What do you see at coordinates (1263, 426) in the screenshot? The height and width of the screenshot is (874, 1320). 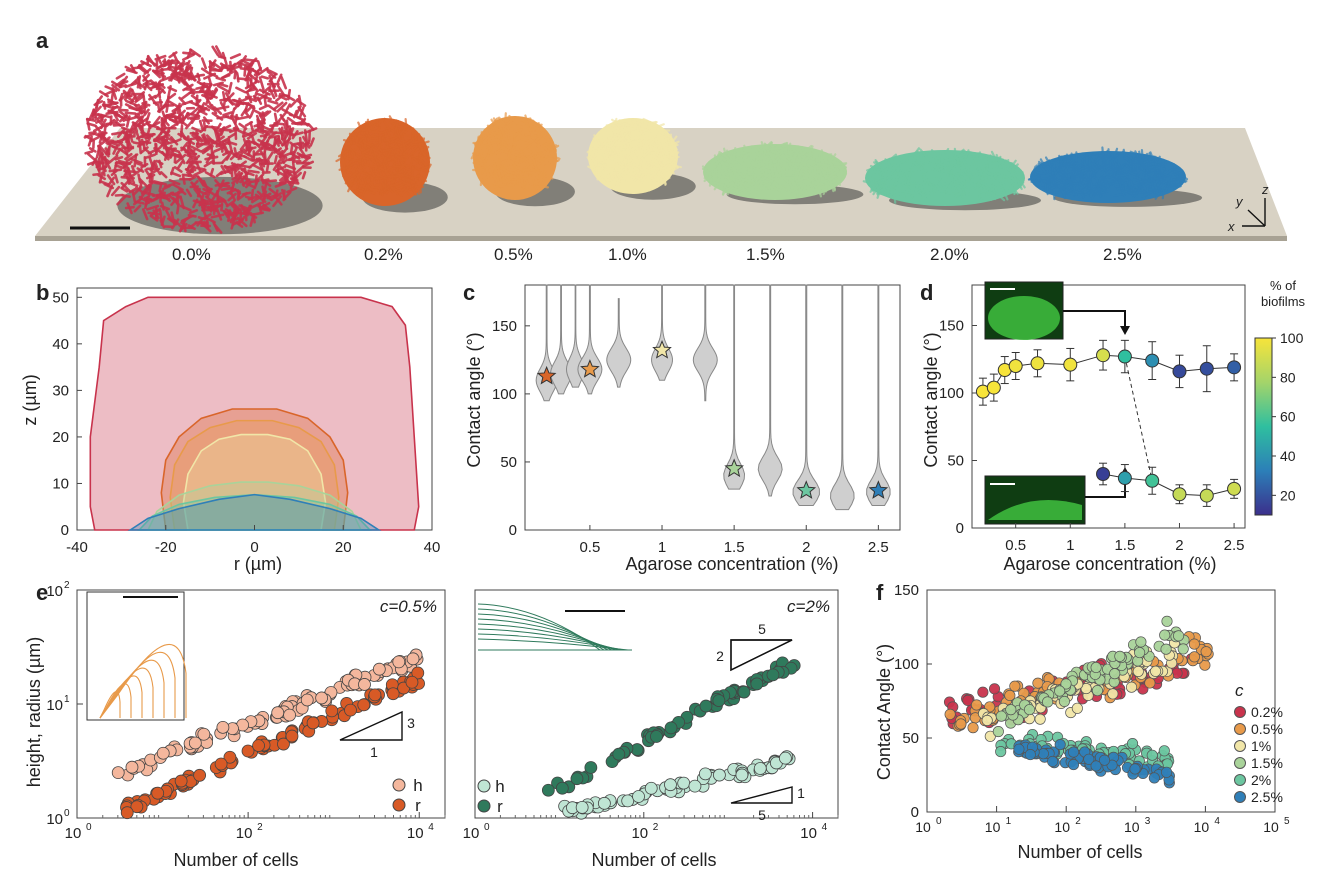 I see `colorbar` at bounding box center [1263, 426].